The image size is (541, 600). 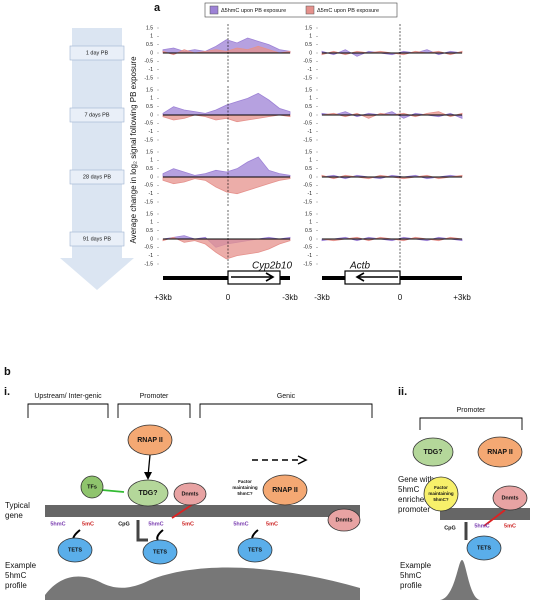 What do you see at coordinates (228, 297) in the screenshot?
I see `x-label: 0` at bounding box center [228, 297].